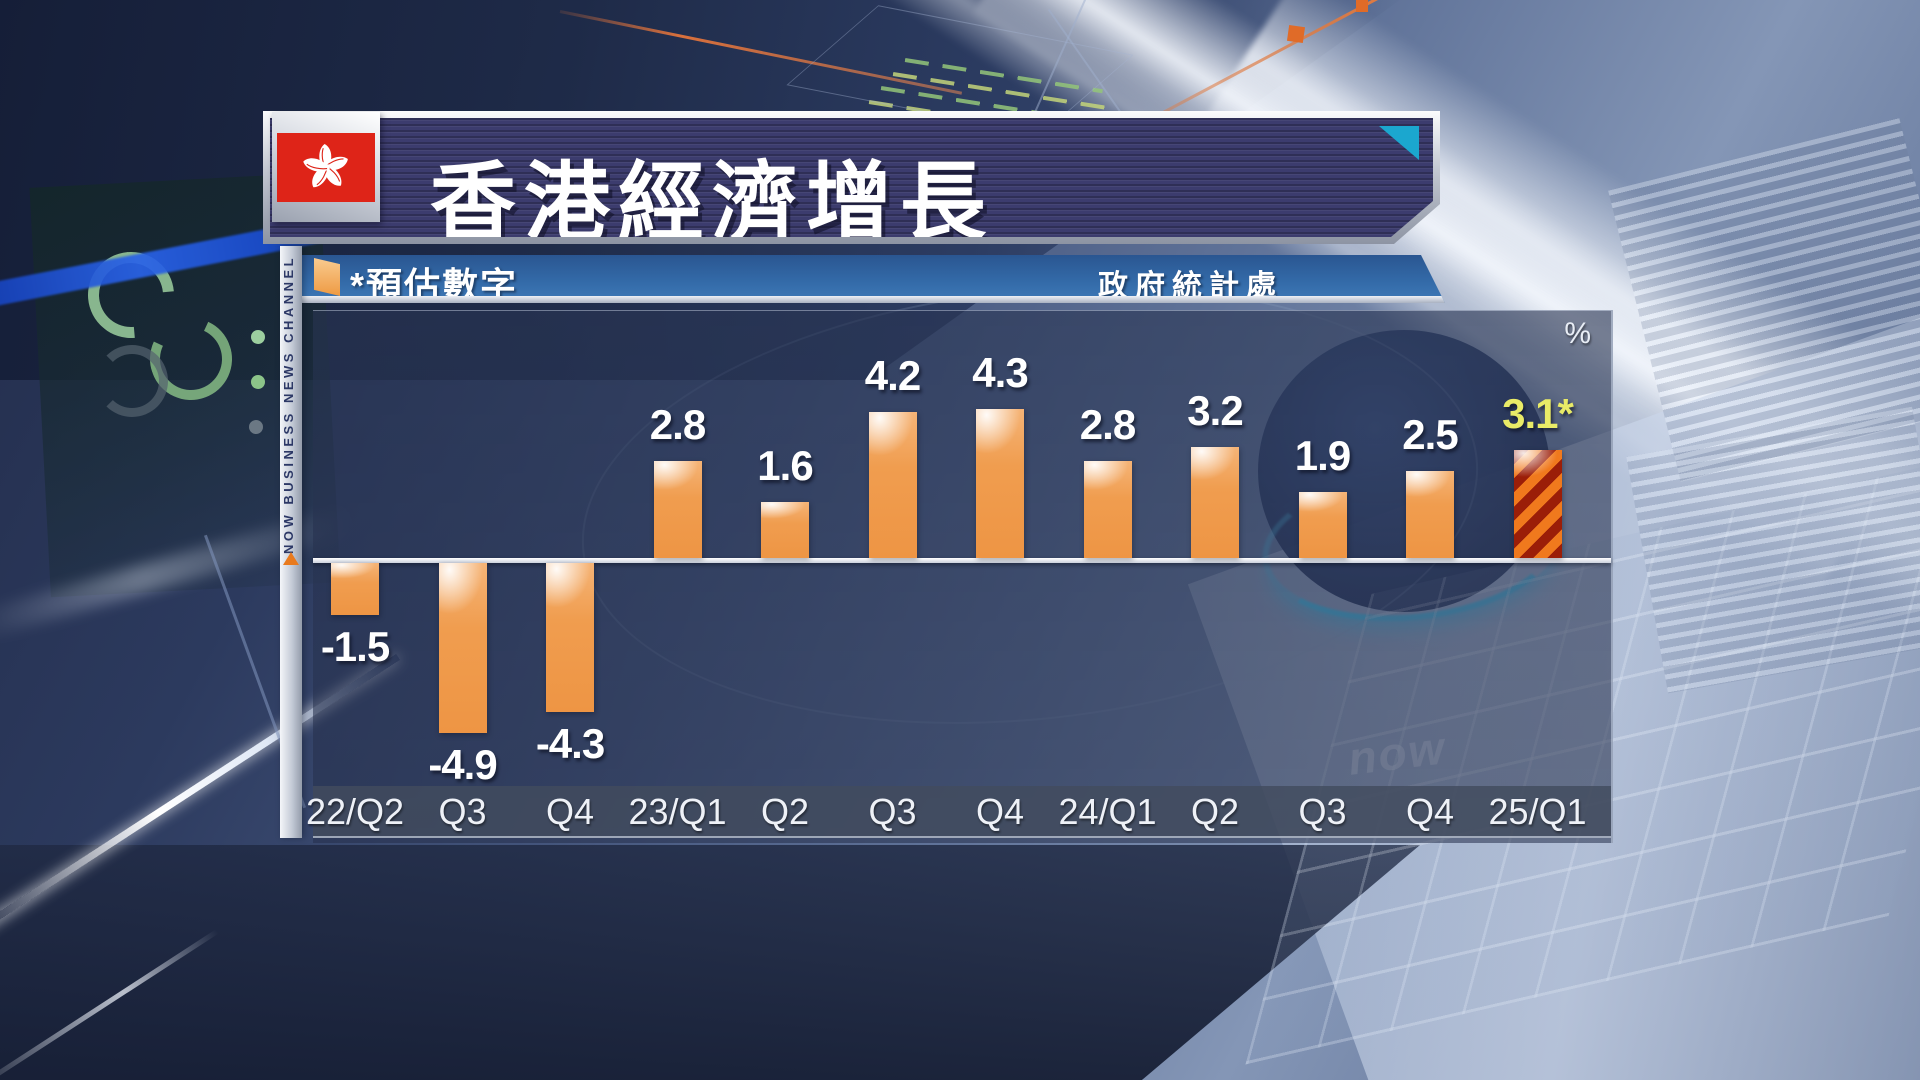 Image resolution: width=1920 pixels, height=1080 pixels. Describe the element at coordinates (873, 279) in the screenshot. I see `legend-bar: *預估數字 政府統計處` at that location.